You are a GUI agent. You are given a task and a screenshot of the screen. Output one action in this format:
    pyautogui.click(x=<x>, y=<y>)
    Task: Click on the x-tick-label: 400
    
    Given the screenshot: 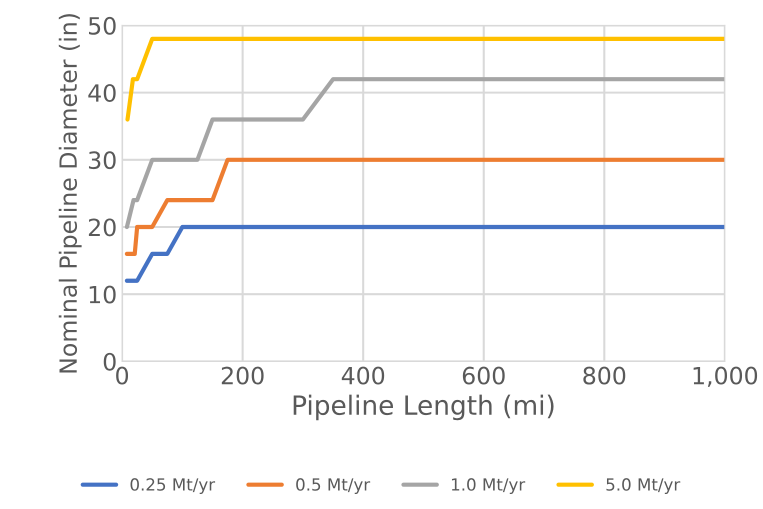 What is the action you would take?
    pyautogui.click(x=363, y=375)
    